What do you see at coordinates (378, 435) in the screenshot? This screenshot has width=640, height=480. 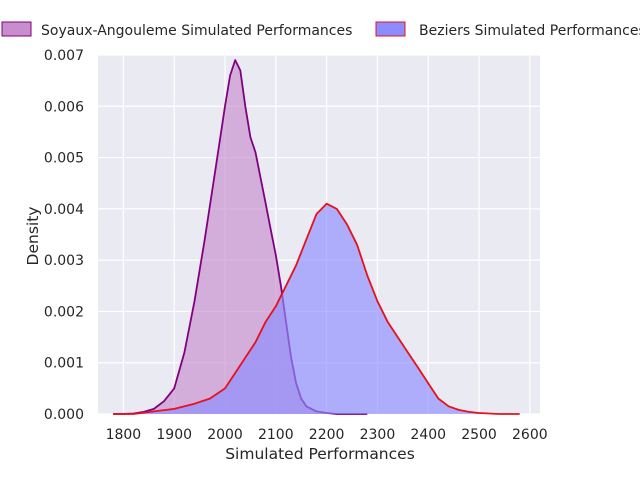 I see `x-tick-label-5: 2300` at bounding box center [378, 435].